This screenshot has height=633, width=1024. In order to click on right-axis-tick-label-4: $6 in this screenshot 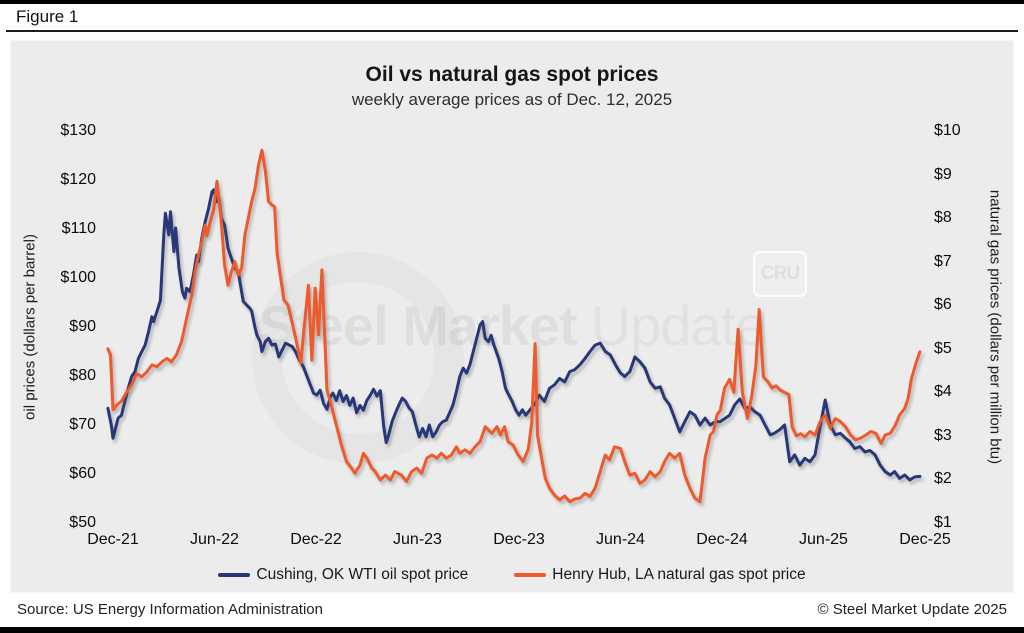, I will do `click(943, 305)`.